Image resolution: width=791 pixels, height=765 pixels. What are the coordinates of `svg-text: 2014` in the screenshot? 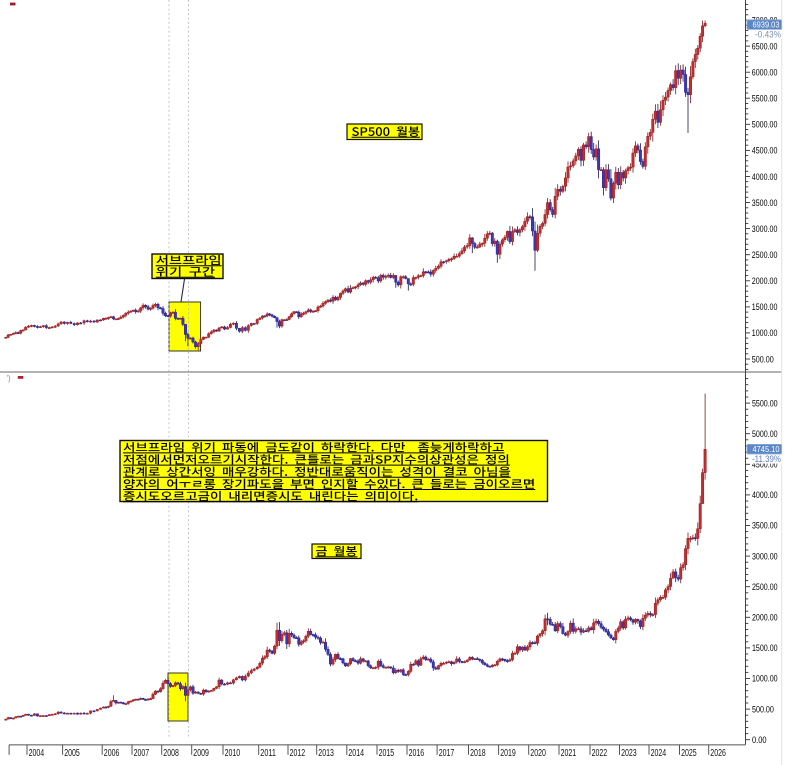 It's located at (356, 753).